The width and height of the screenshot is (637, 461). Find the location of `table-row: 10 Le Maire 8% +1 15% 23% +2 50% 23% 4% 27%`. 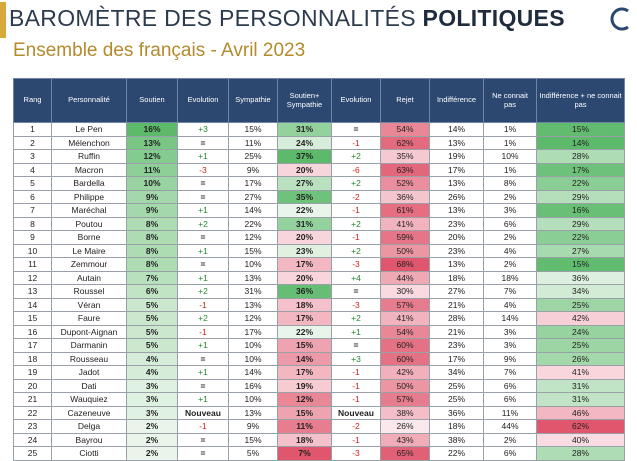

table-row: 10 Le Maire 8% +1 15% 23% +2 50% 23% 4% 27% is located at coordinates (319, 250).